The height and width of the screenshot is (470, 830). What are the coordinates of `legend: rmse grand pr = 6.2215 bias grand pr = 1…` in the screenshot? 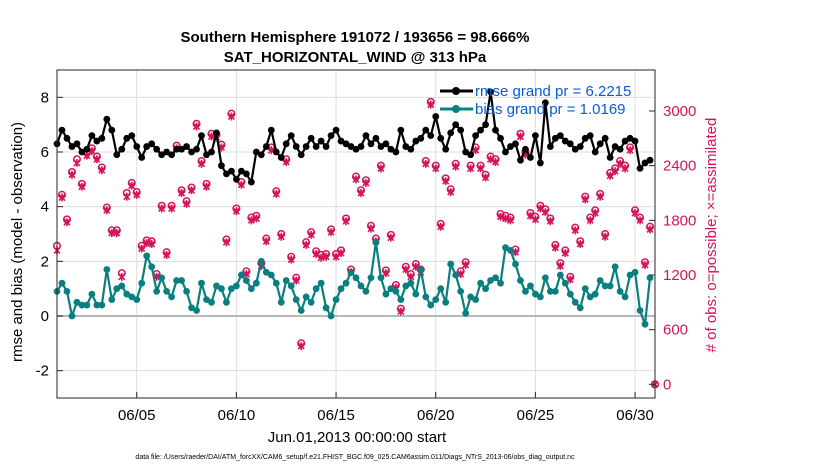 It's located at (535, 100).